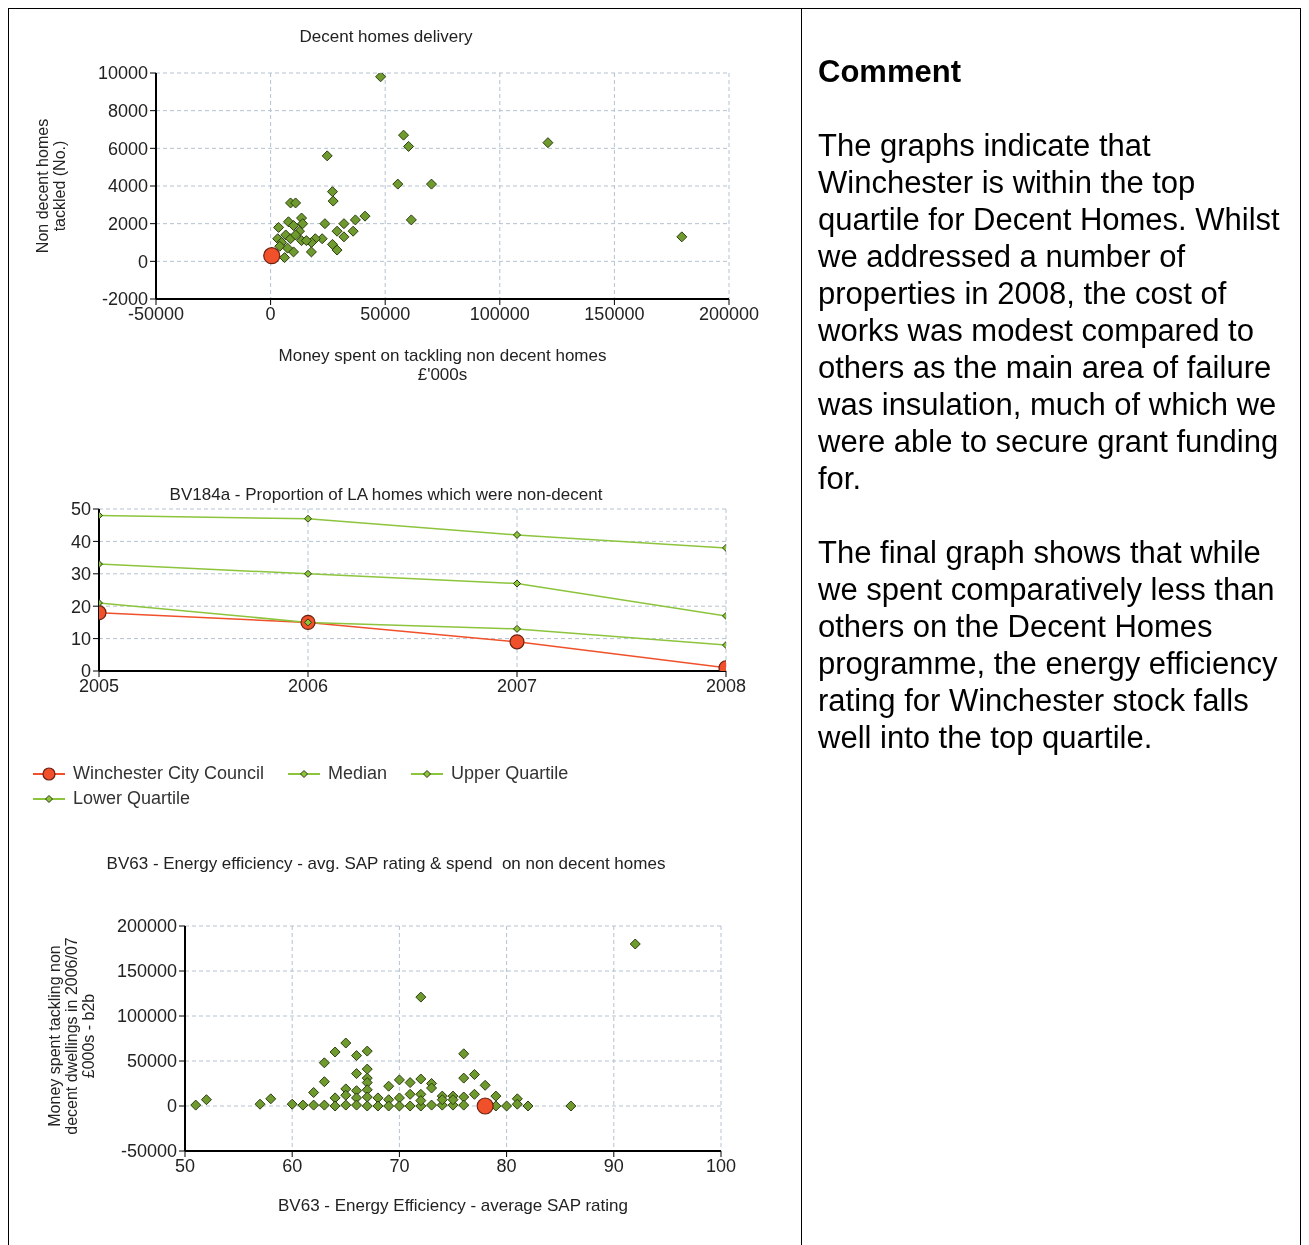  Describe the element at coordinates (1048, 645) in the screenshot. I see `text: The final graph shows that while we spent comparatively less than others on the Decent Homes programme, the energy efficiency rating for Winchester stock falls well into the top quartile.` at that location.